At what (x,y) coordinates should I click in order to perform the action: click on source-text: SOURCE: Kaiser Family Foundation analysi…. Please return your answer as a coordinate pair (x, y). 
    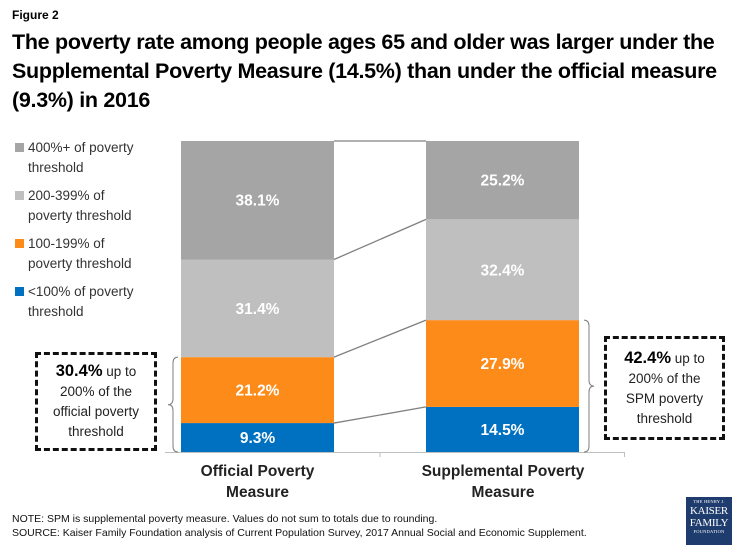
    Looking at the image, I should click on (299, 533).